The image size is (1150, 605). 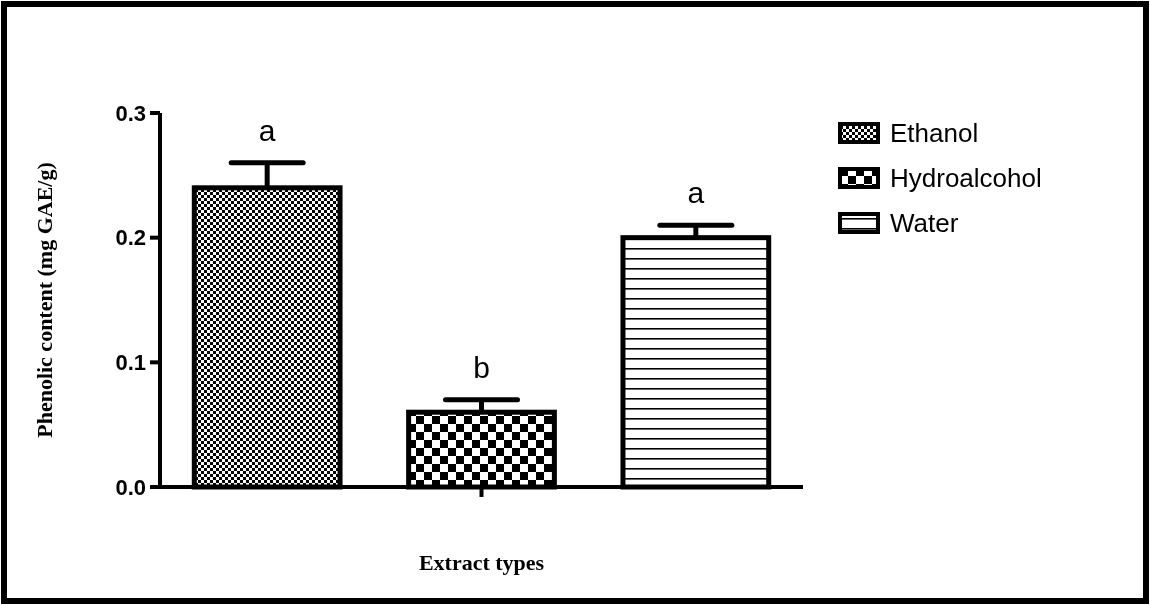 I want to click on annotation: b, so click(x=481, y=367).